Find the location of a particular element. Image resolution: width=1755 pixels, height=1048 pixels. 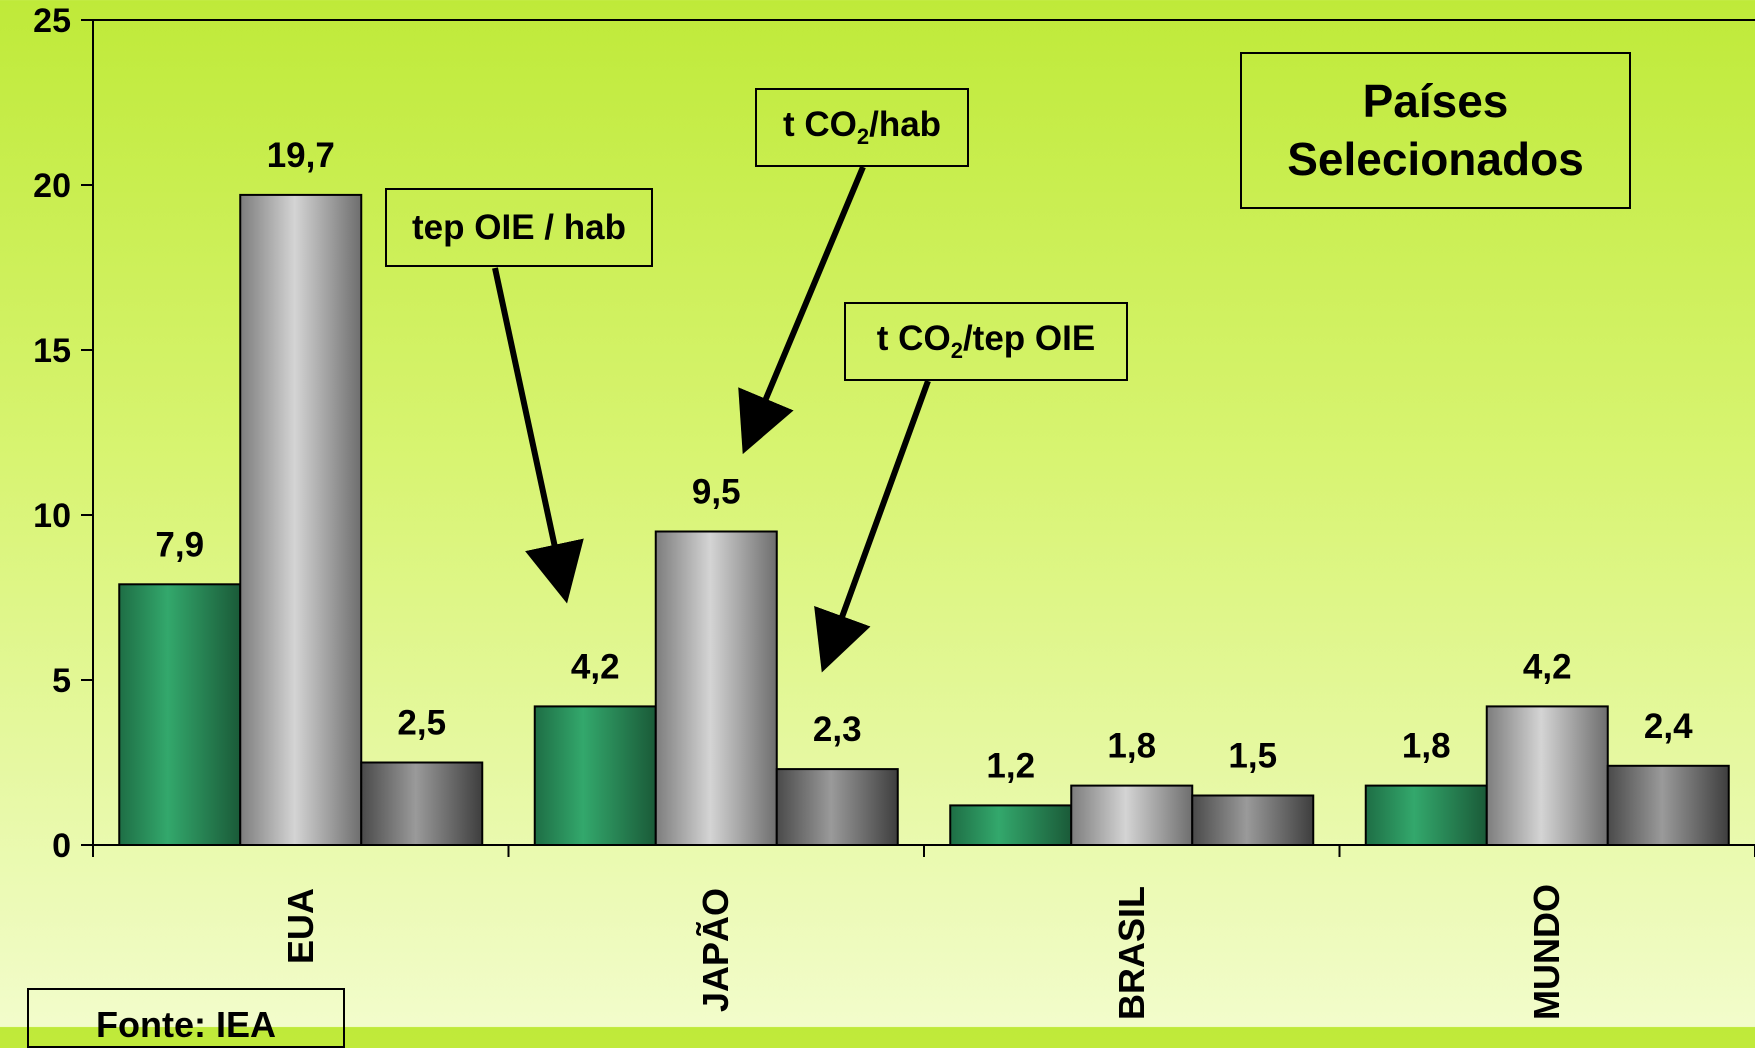

bar-value-label: 19,7 is located at coordinates (301, 155).